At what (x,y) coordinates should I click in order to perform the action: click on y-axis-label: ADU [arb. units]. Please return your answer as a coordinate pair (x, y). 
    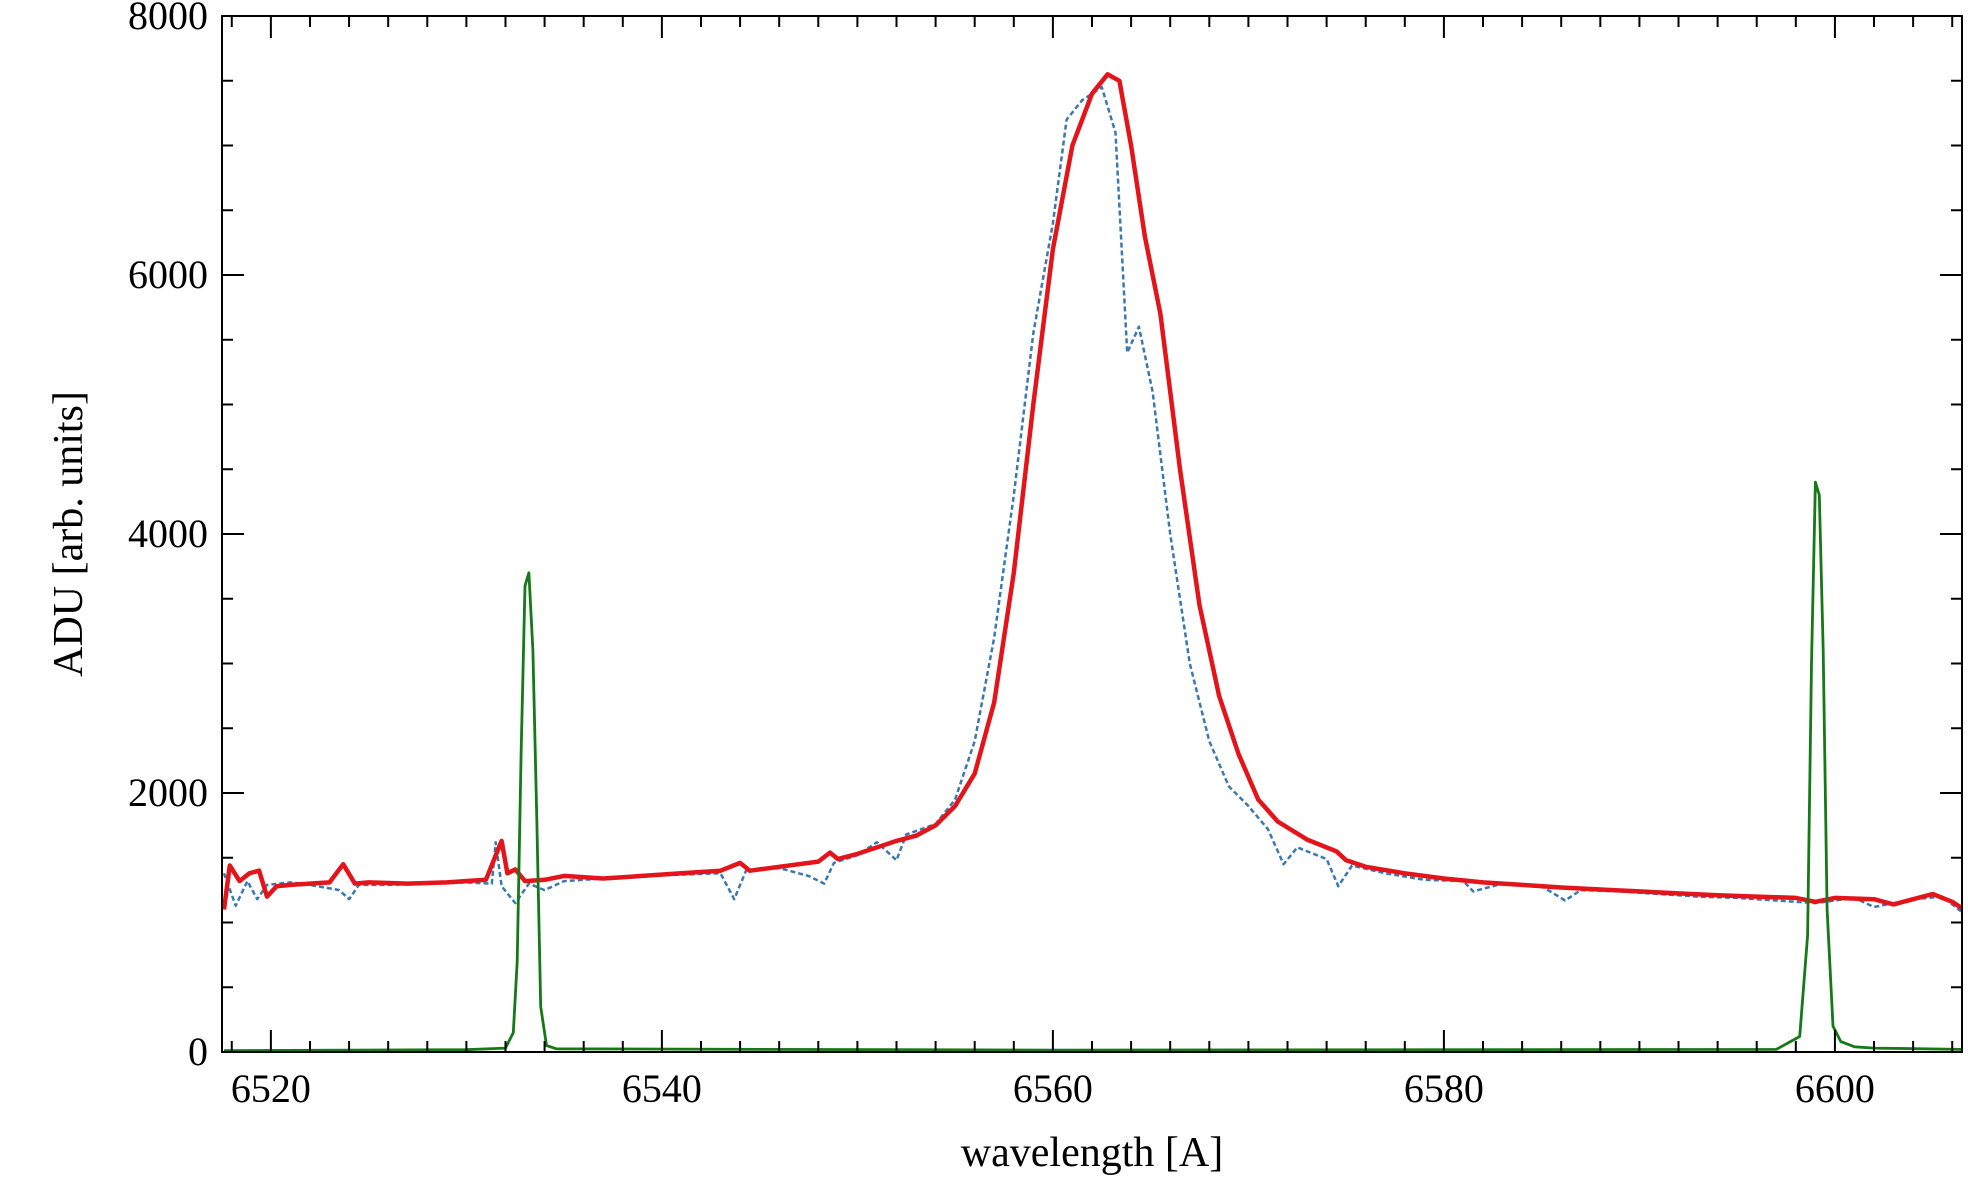
    Looking at the image, I should click on (69, 534).